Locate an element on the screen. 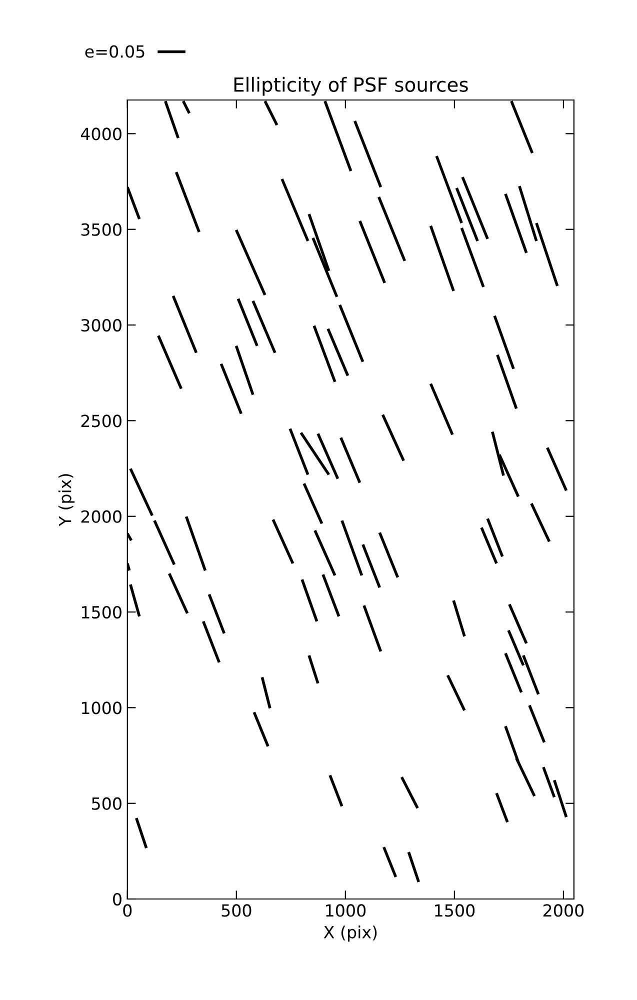 The width and height of the screenshot is (637, 1000). x-tick-label: 1000 is located at coordinates (346, 910).